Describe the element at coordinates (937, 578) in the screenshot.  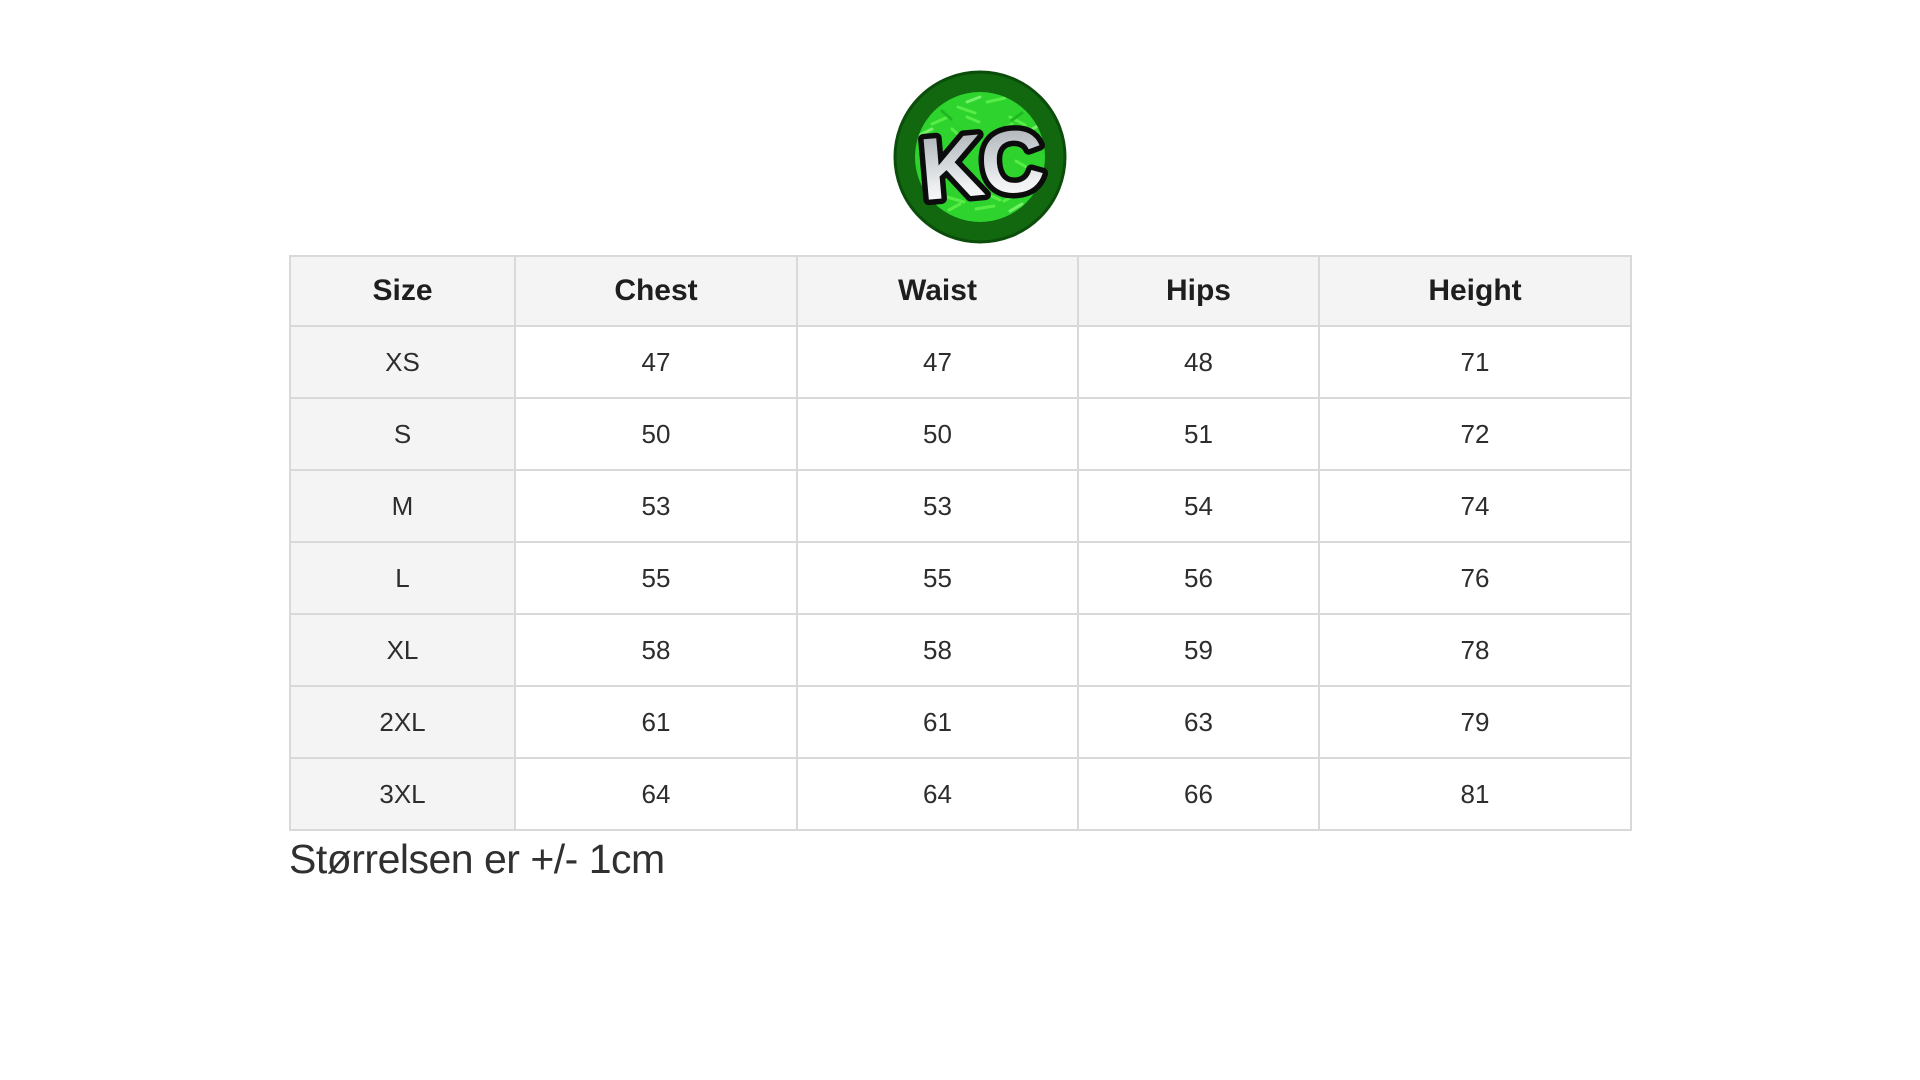
I see `cell-waist: 55` at that location.